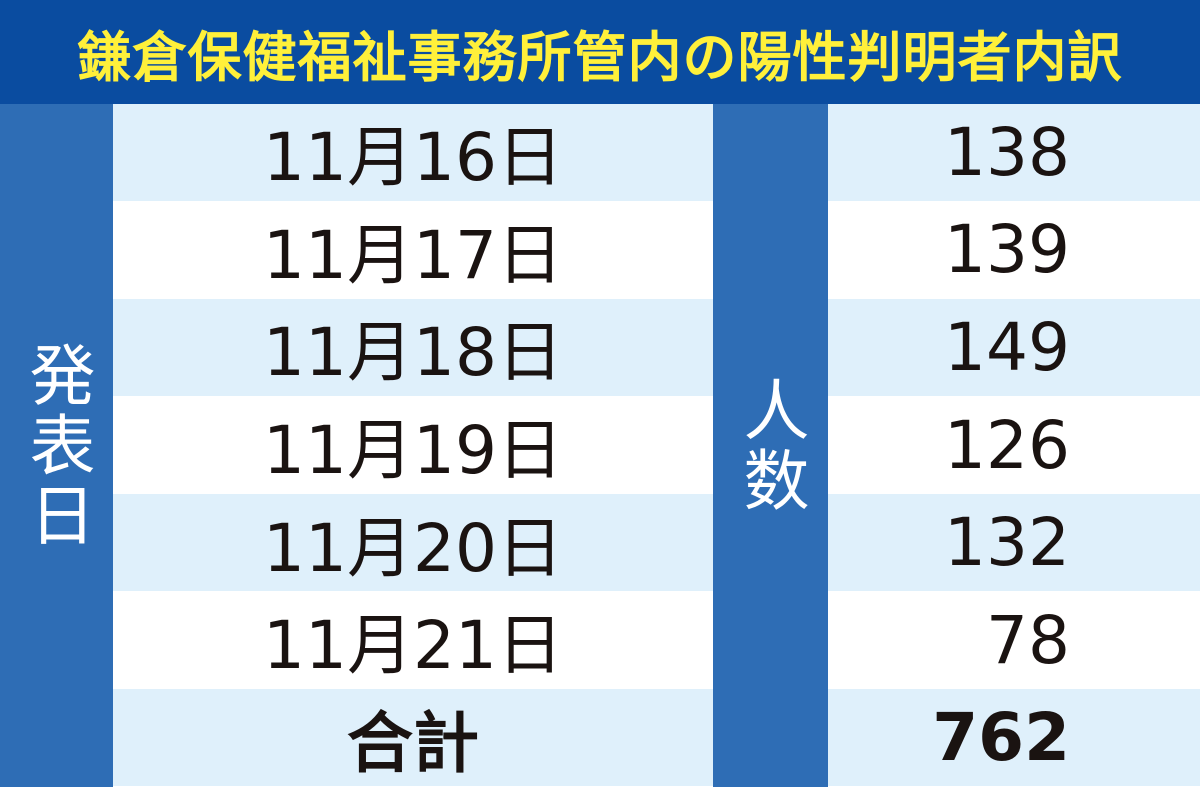 The image size is (1200, 787). I want to click on date-header-label: 発表日, so click(57, 445).